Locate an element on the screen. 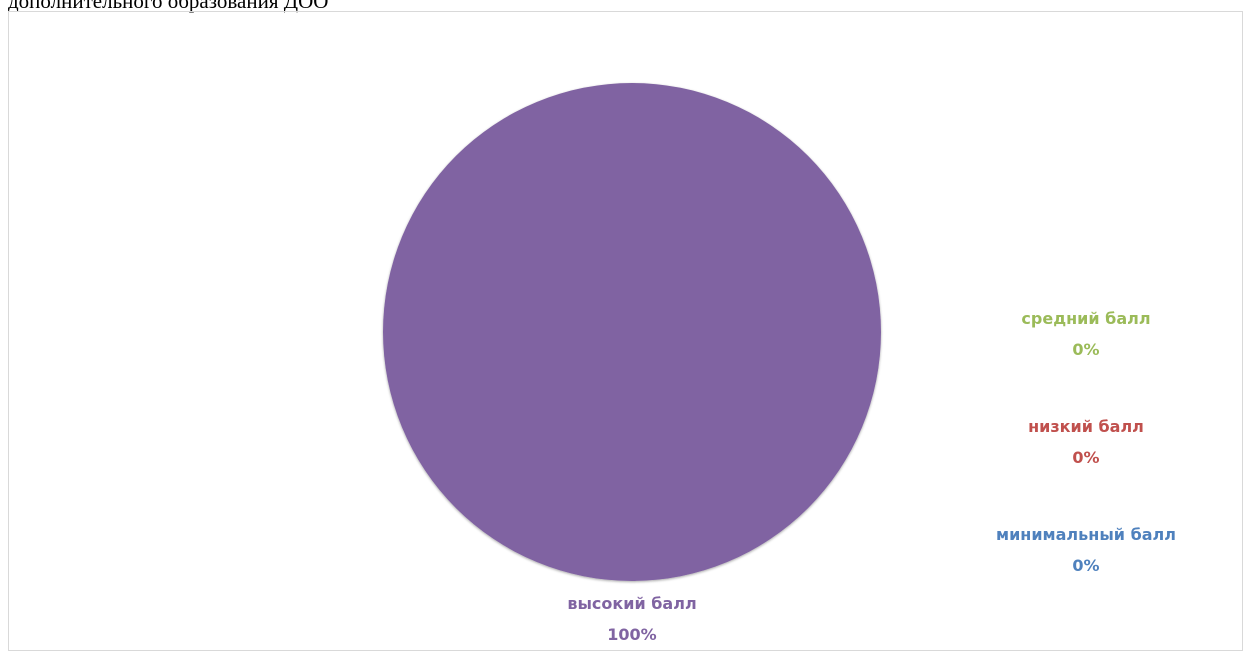  chart-caption: дополнительного образования ДОО is located at coordinates (168, 6).